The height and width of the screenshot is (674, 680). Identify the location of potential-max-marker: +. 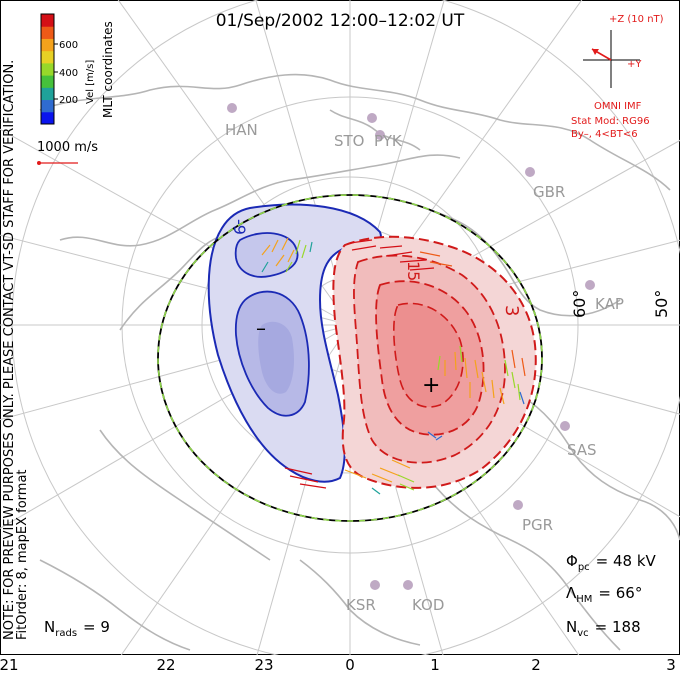
(431, 385).